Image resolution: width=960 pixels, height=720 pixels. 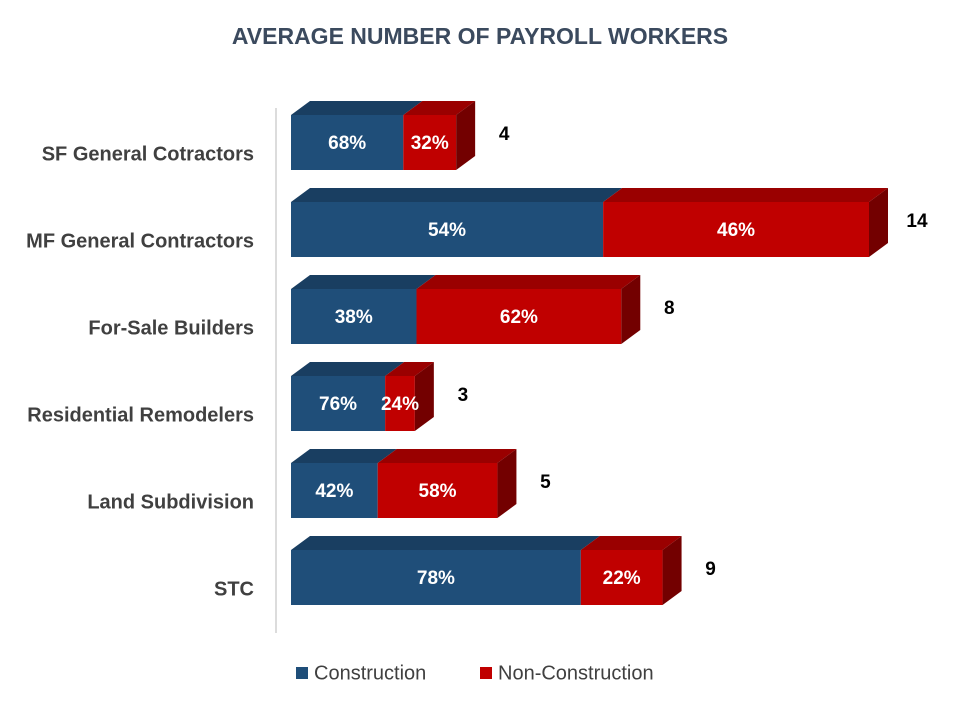 I want to click on value-label: 78%, so click(x=436, y=578).